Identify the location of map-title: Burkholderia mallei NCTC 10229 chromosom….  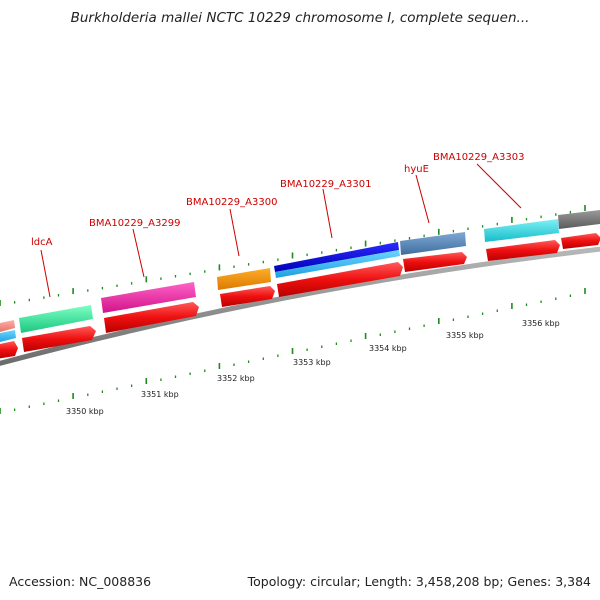
(300, 18).